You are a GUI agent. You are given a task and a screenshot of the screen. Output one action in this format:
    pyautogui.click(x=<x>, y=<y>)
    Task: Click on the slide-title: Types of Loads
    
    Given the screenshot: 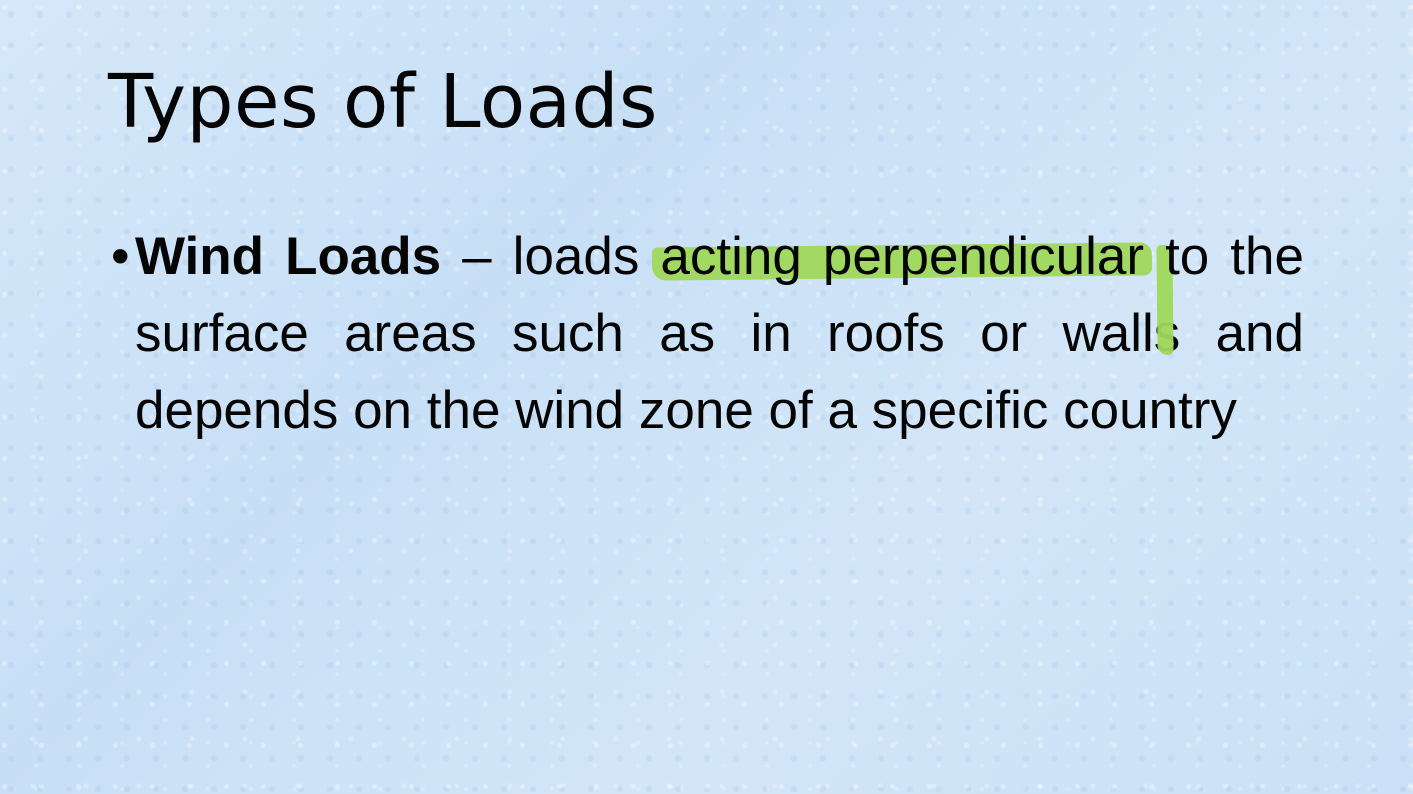 What is the action you would take?
    pyautogui.click(x=383, y=102)
    